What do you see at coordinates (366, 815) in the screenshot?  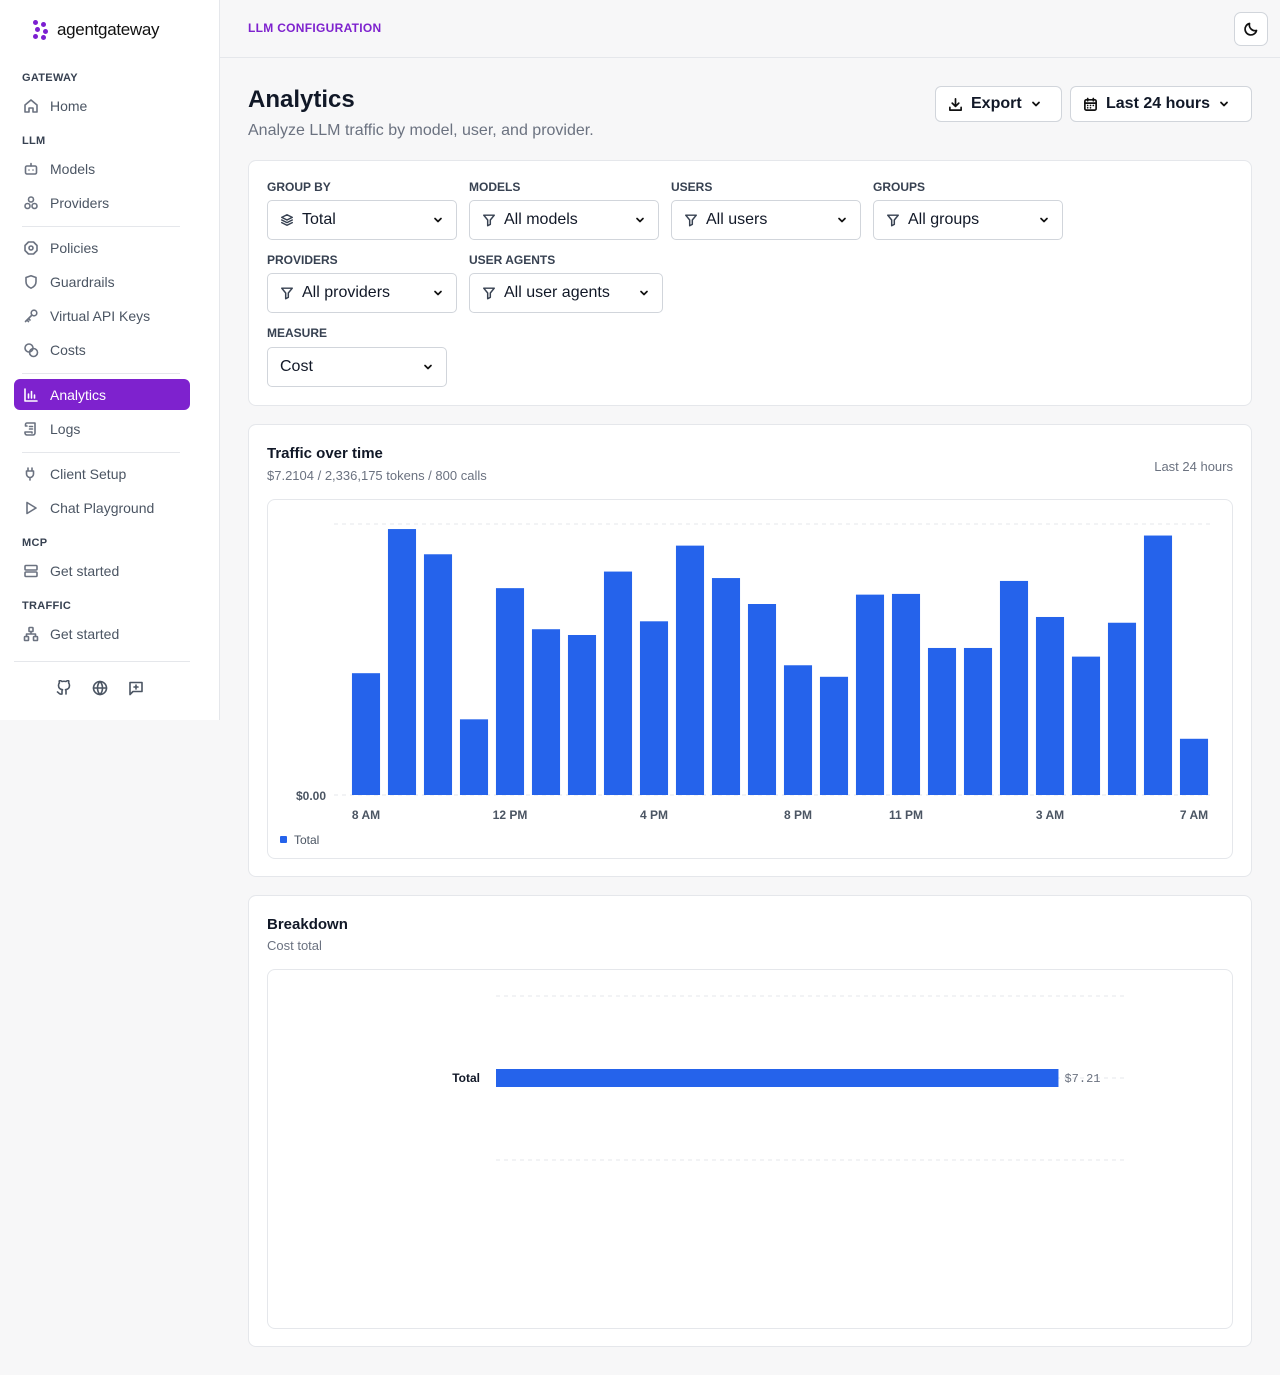 I see `x-tick-label: 8 AM` at bounding box center [366, 815].